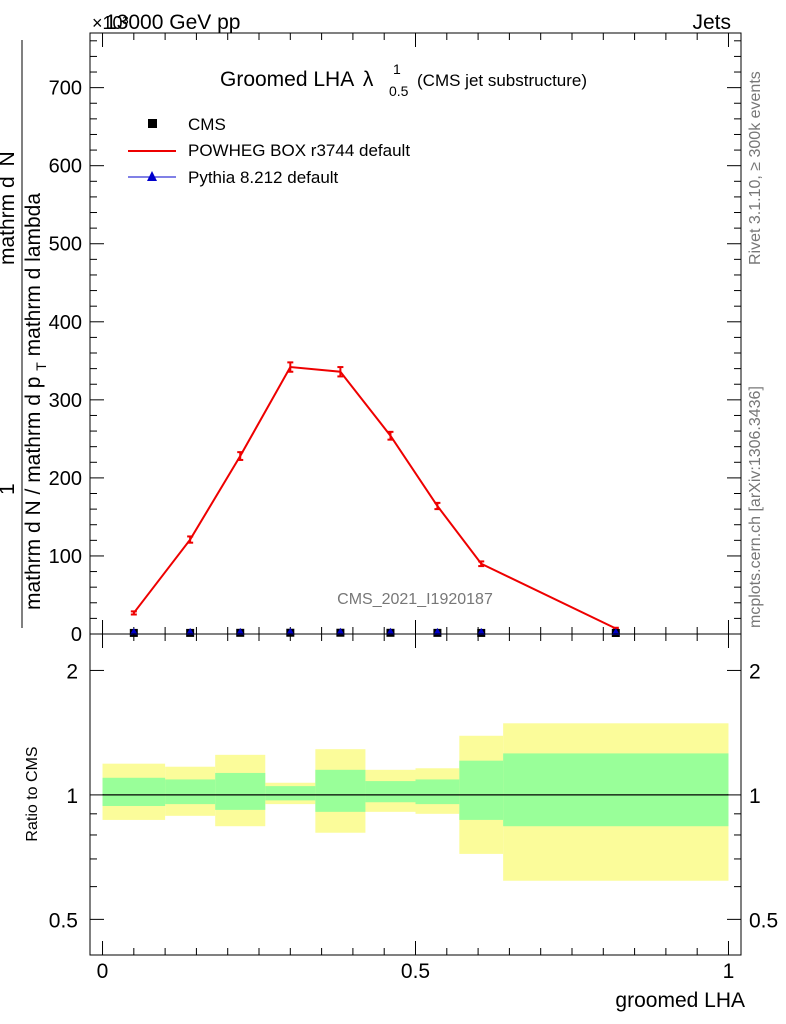 The height and width of the screenshot is (1024, 786). Describe the element at coordinates (9, 220) in the screenshot. I see `ylabel-num-d: mathrm d` at that location.